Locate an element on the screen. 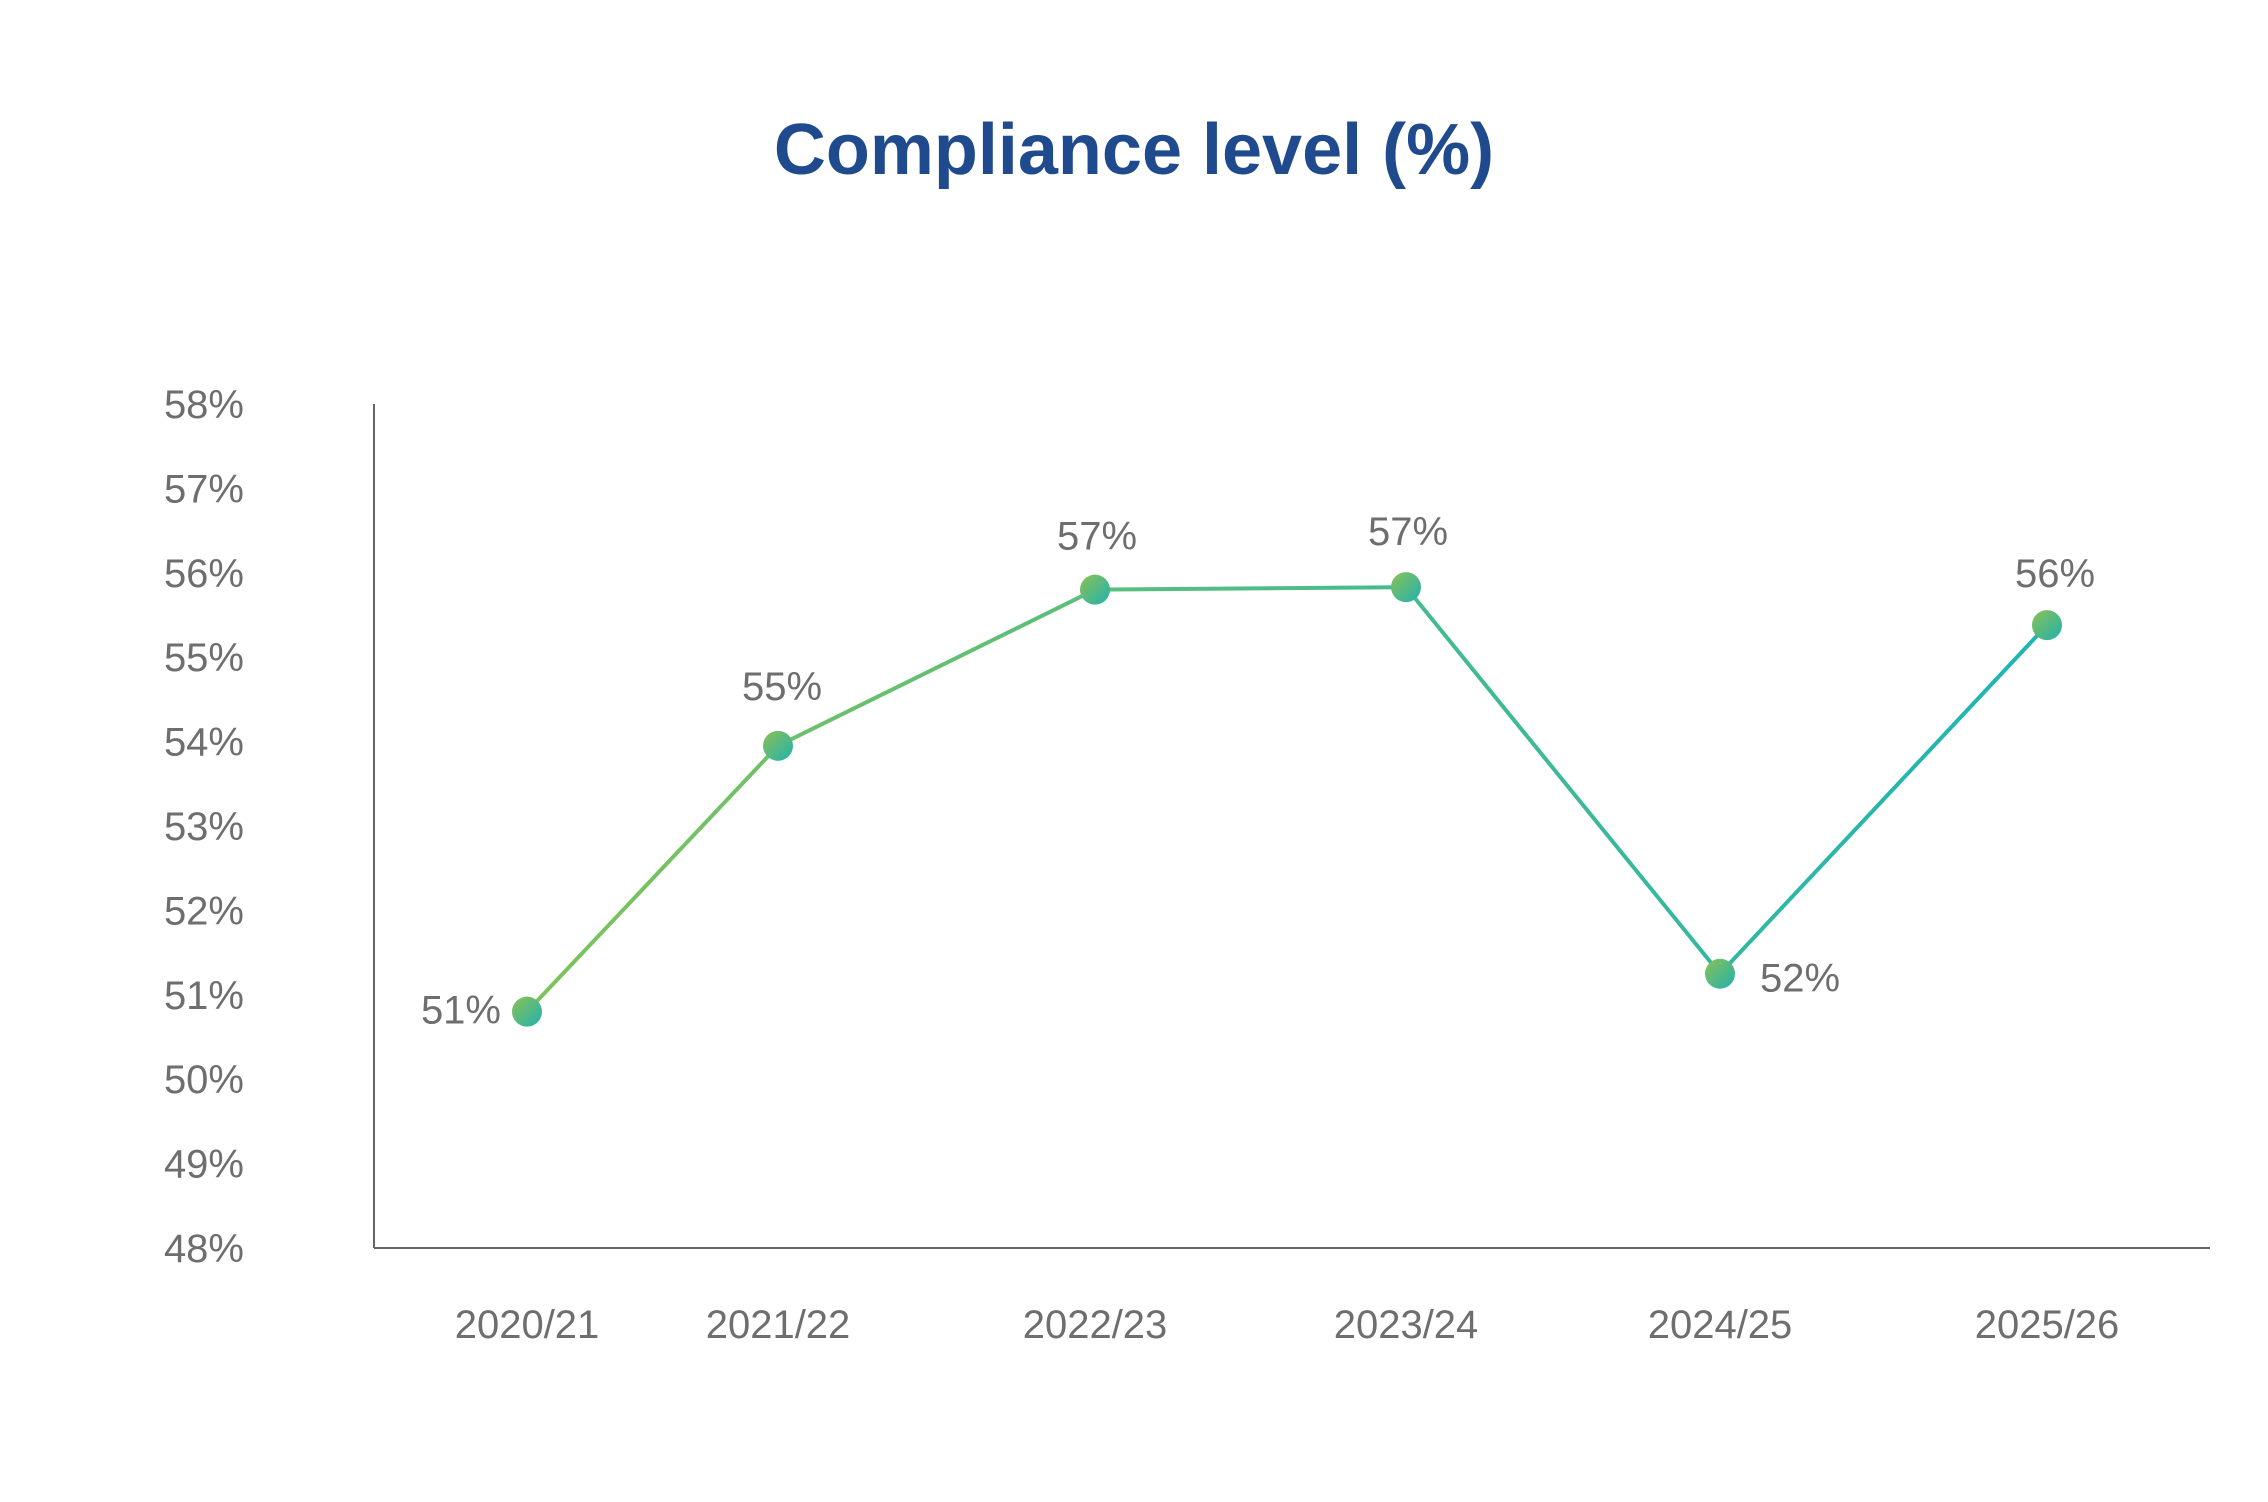  y-tick-label: 56% is located at coordinates (204, 574).